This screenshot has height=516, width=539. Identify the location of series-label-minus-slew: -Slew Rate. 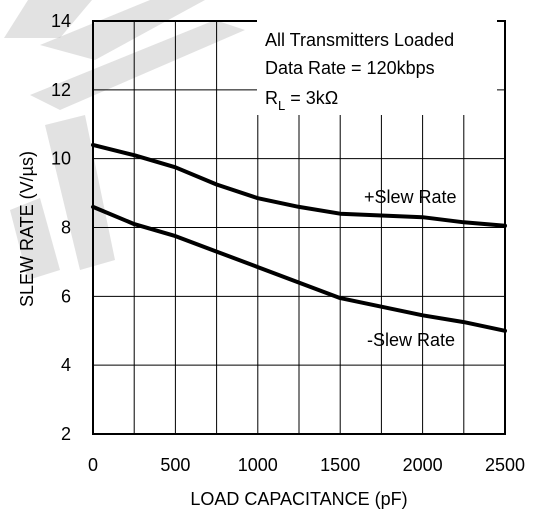
(411, 340).